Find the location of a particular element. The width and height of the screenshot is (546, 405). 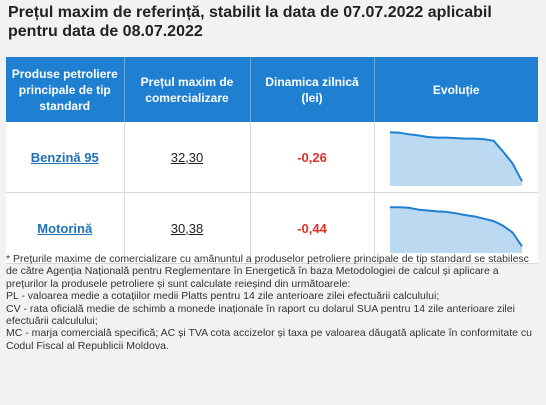

dynamic-value-benzina: -0,26 is located at coordinates (312, 157).